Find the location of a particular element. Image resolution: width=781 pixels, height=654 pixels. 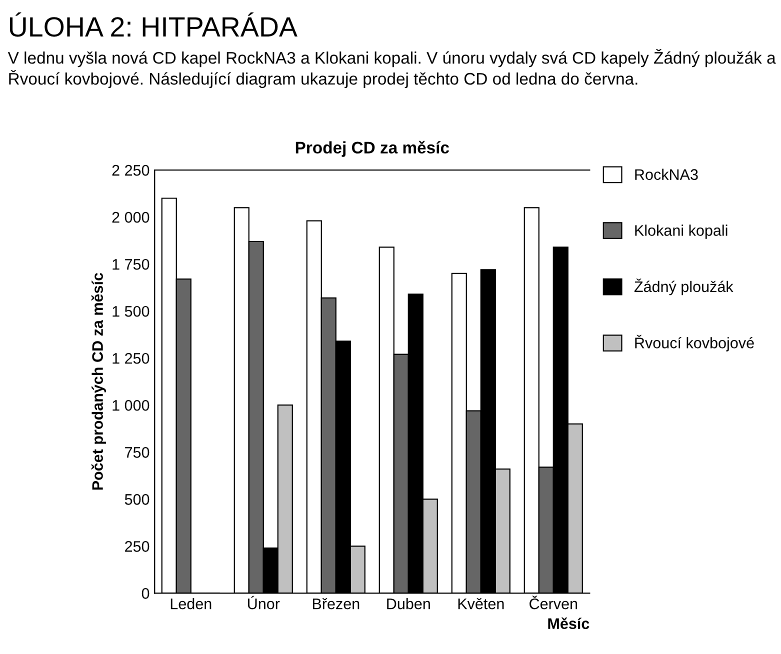

y-tick-label: 1 750 is located at coordinates (131, 264).